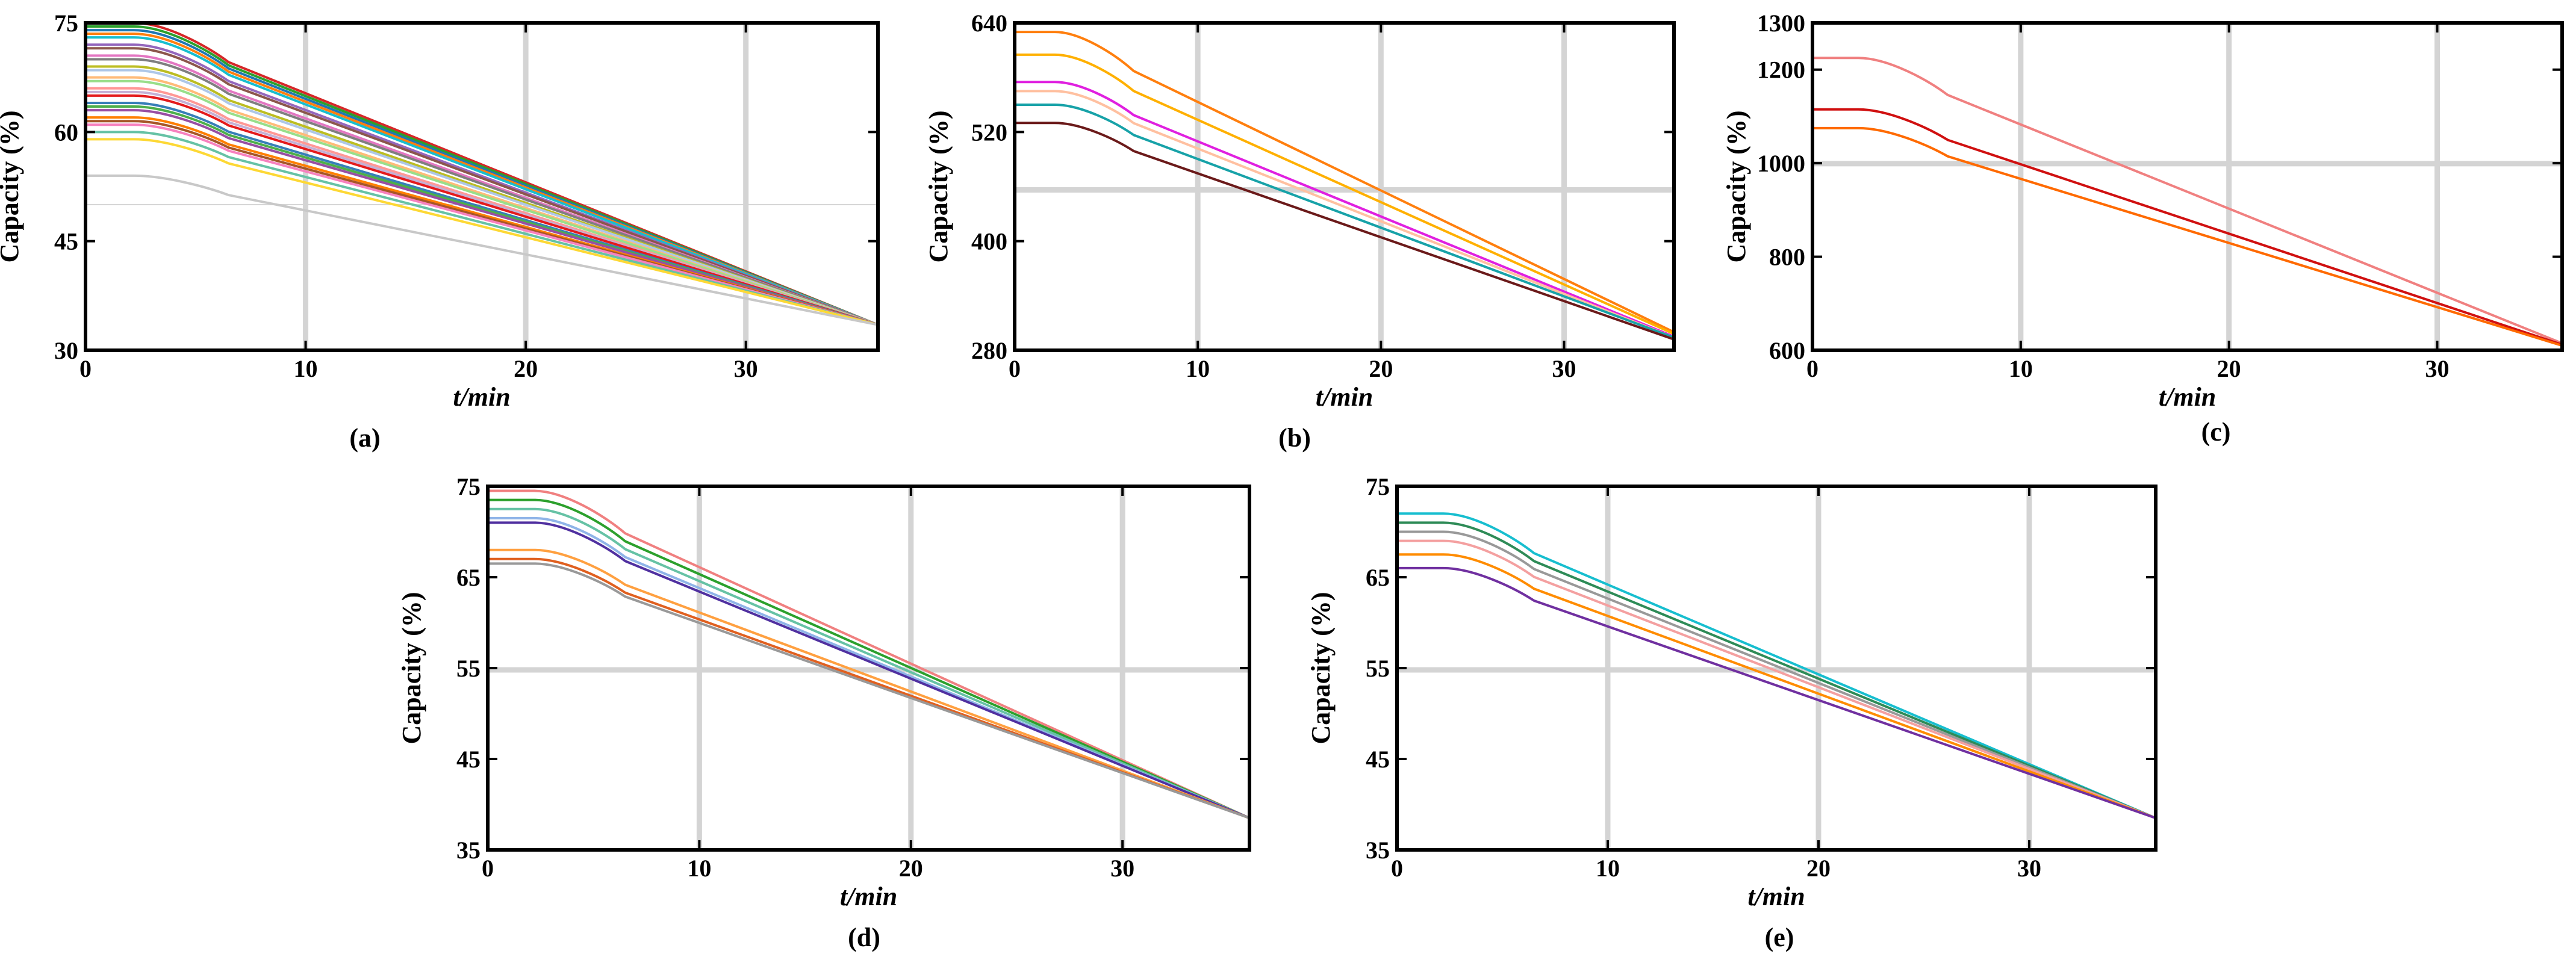  I want to click on ytick-label: 1200, so click(1781, 70).